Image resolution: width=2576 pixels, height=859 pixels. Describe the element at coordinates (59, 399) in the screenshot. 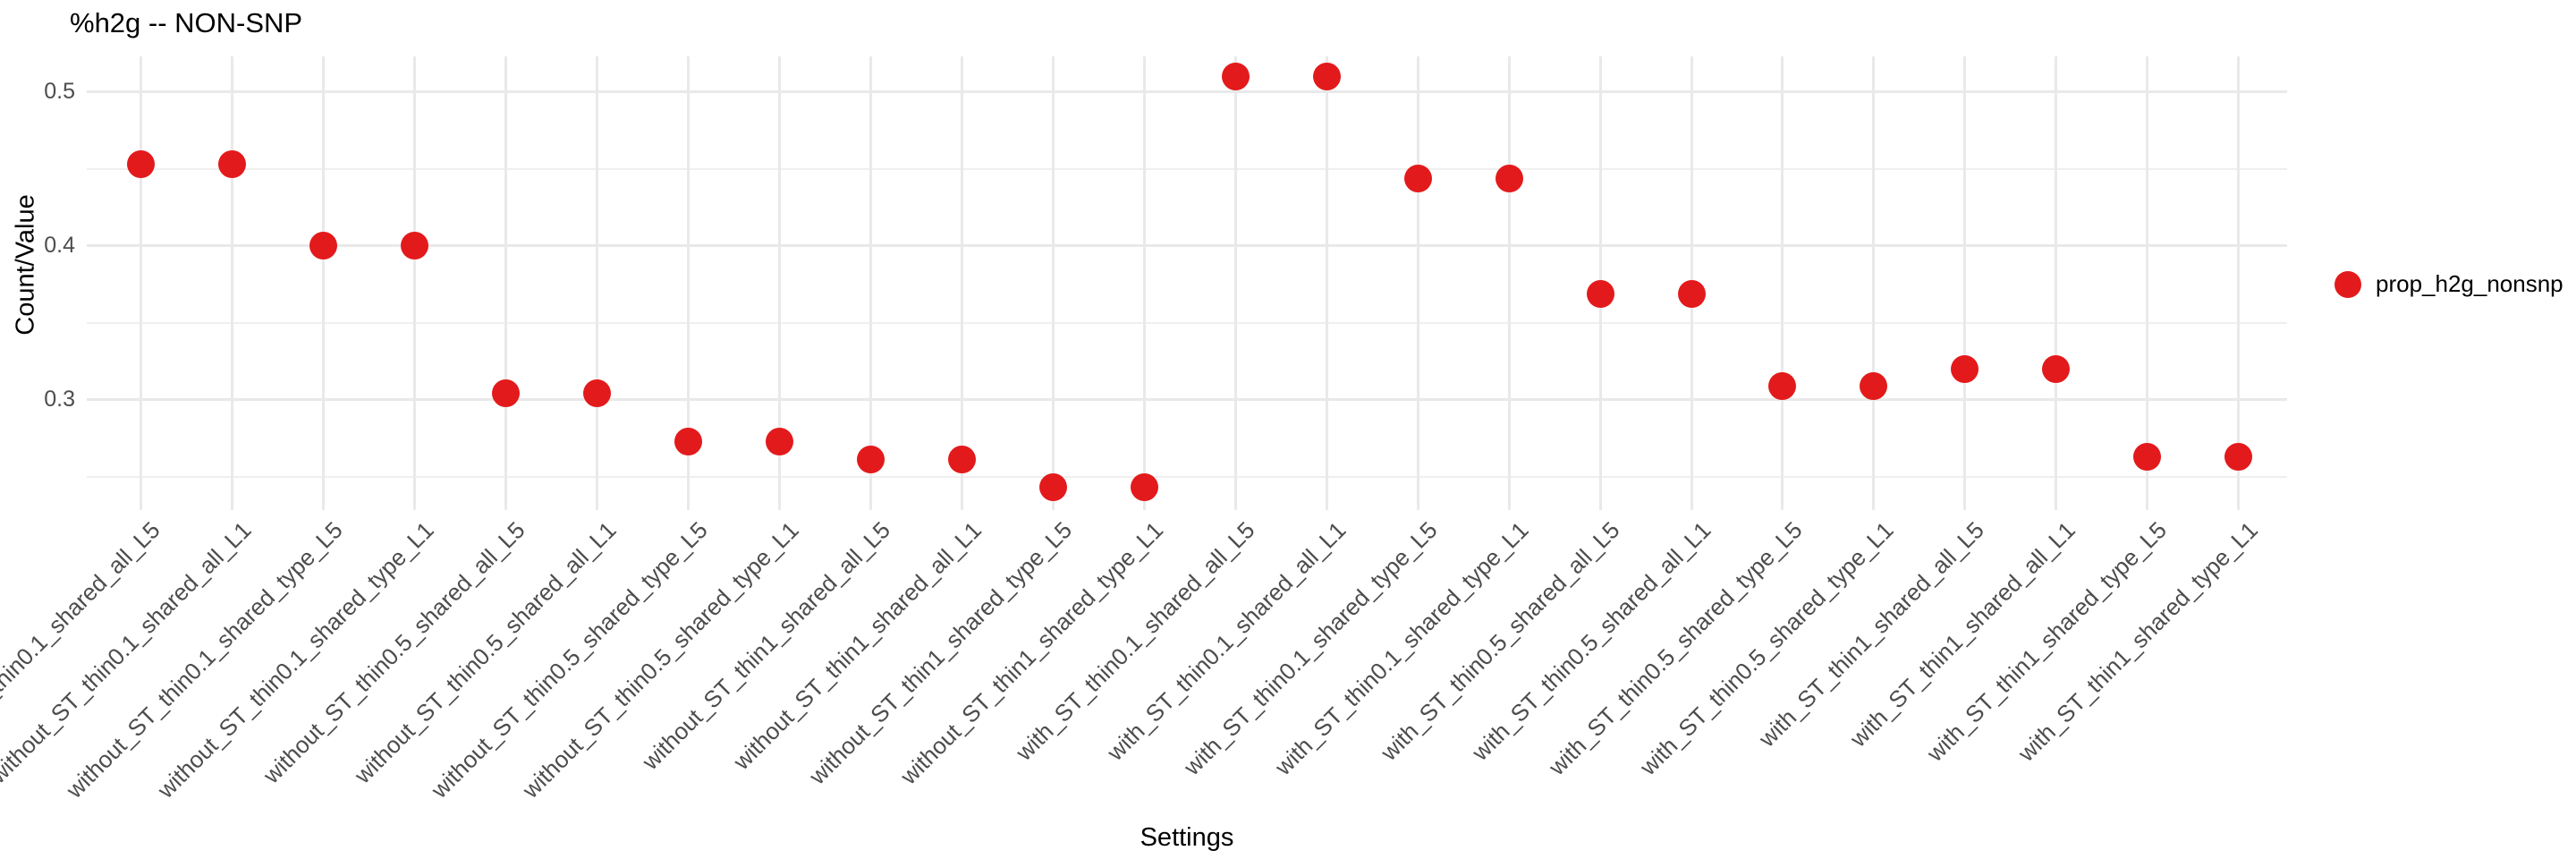

I see `y-tick-label: 0.3` at that location.